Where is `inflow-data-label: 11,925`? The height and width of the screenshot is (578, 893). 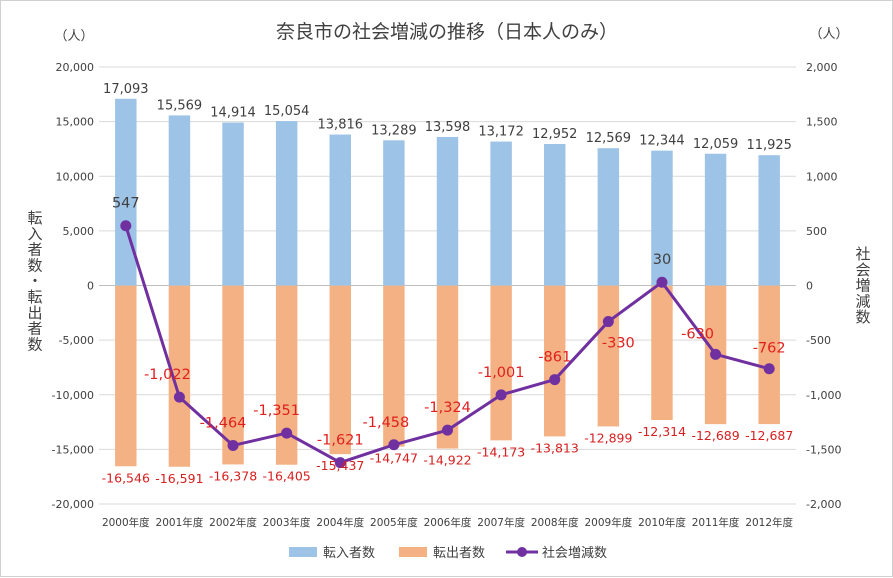
inflow-data-label: 11,925 is located at coordinates (769, 145).